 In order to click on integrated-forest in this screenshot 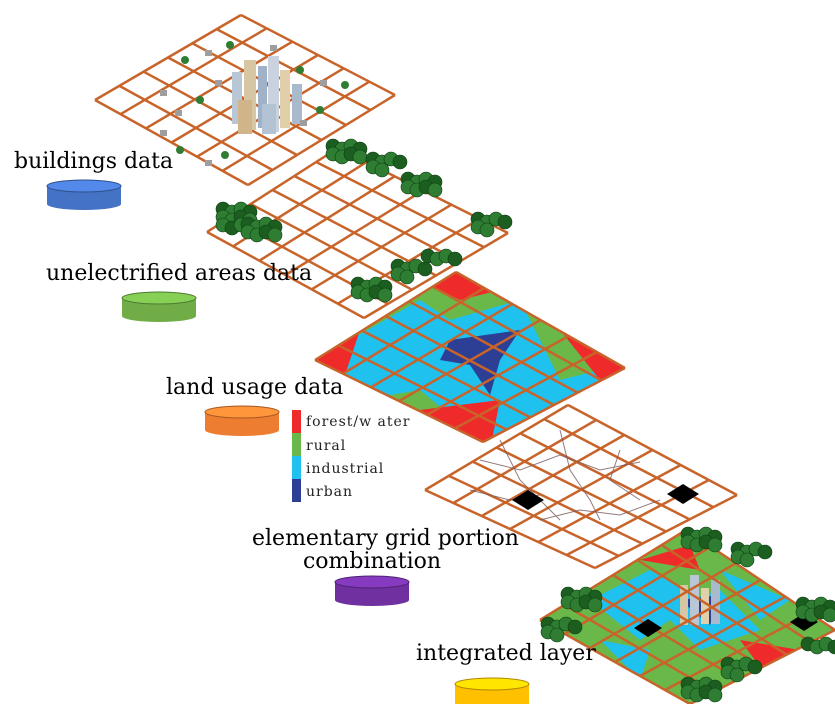, I will do `click(687, 614)`.